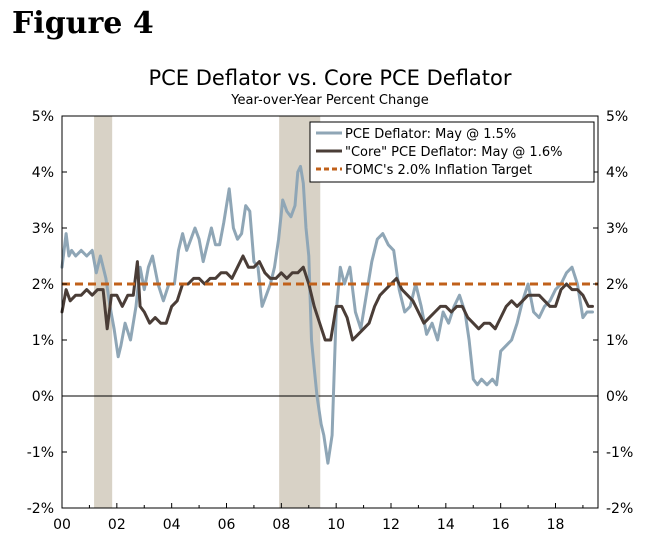  I want to click on x-tick-label: 08, so click(281, 525).